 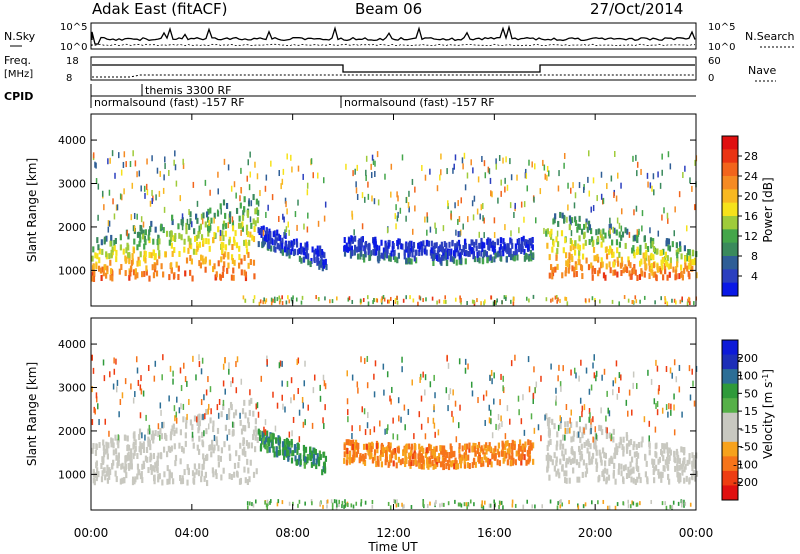 I want to click on beam-title: Beam 06, so click(x=388, y=9).